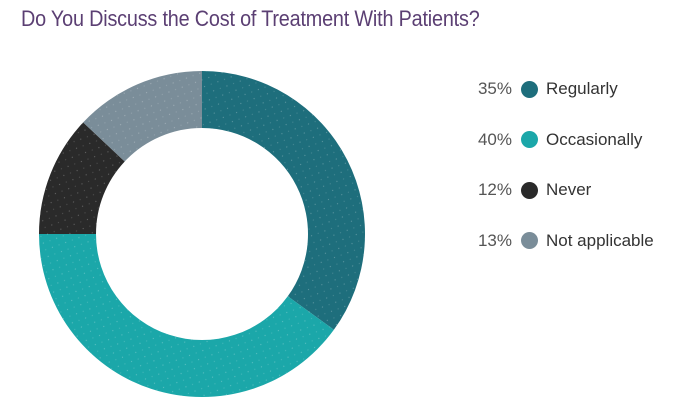  What do you see at coordinates (494, 190) in the screenshot?
I see `legend-value-never: 12%` at bounding box center [494, 190].